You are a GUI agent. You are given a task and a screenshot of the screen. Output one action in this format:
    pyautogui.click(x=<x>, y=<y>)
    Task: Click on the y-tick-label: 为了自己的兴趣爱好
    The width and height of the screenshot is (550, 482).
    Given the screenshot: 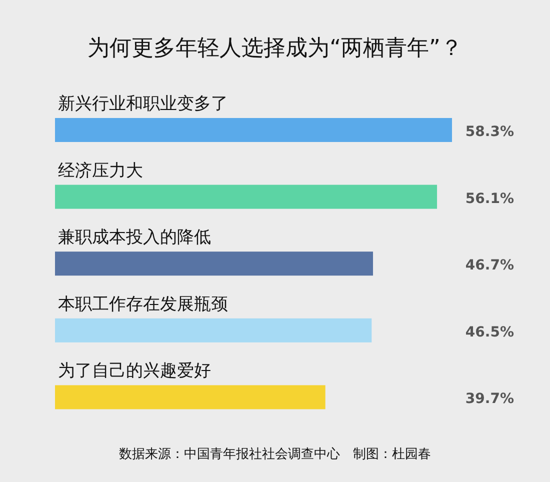 What is the action you would take?
    pyautogui.click(x=134, y=371)
    